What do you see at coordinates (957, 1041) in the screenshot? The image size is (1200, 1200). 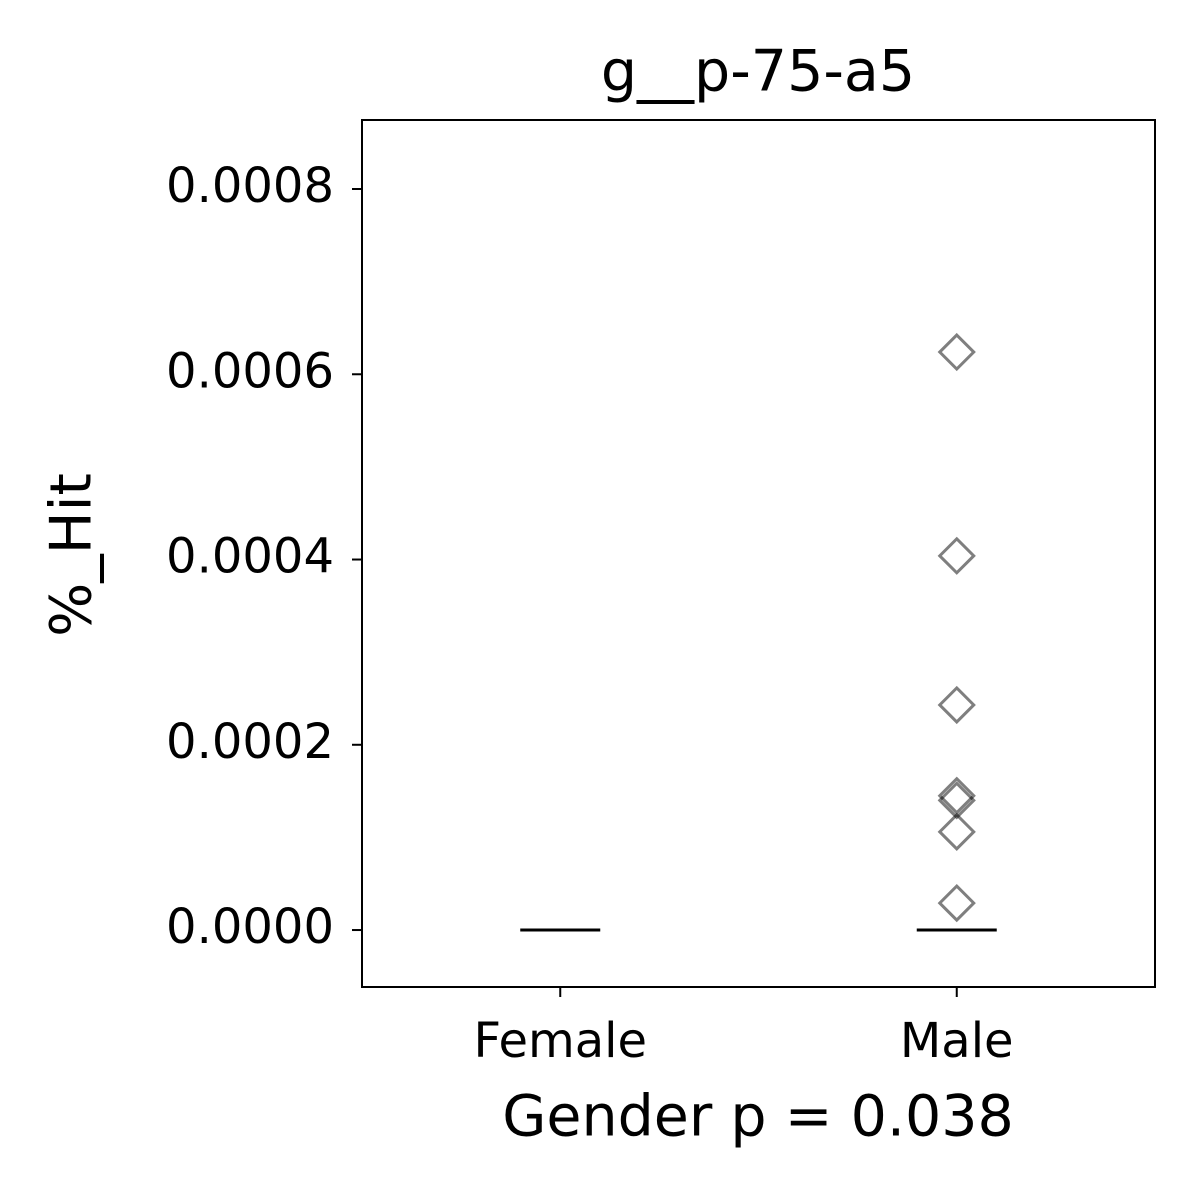 I see `x-tick-label: Male` at bounding box center [957, 1041].